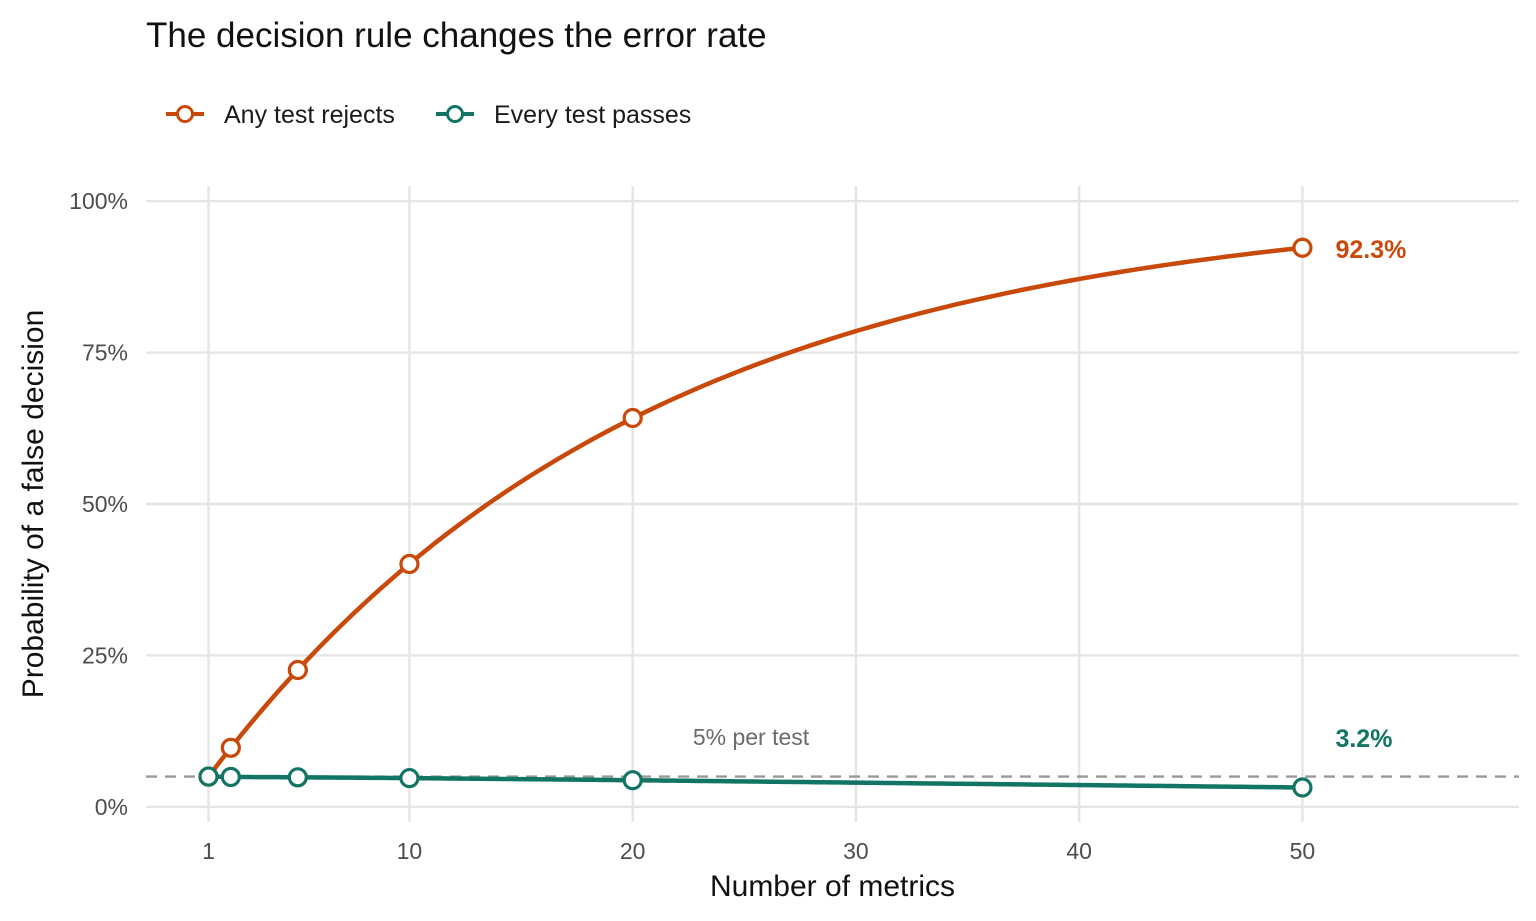 This screenshot has height=921, width=1536. I want to click on x-axis-title: Number of metrics, so click(832, 886).